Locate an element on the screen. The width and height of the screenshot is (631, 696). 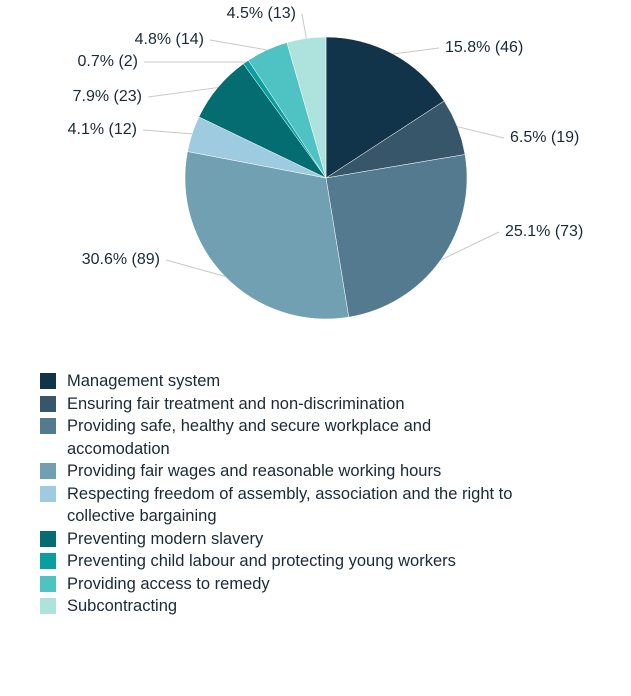
legend-item: Subcontracting is located at coordinates (288, 606).